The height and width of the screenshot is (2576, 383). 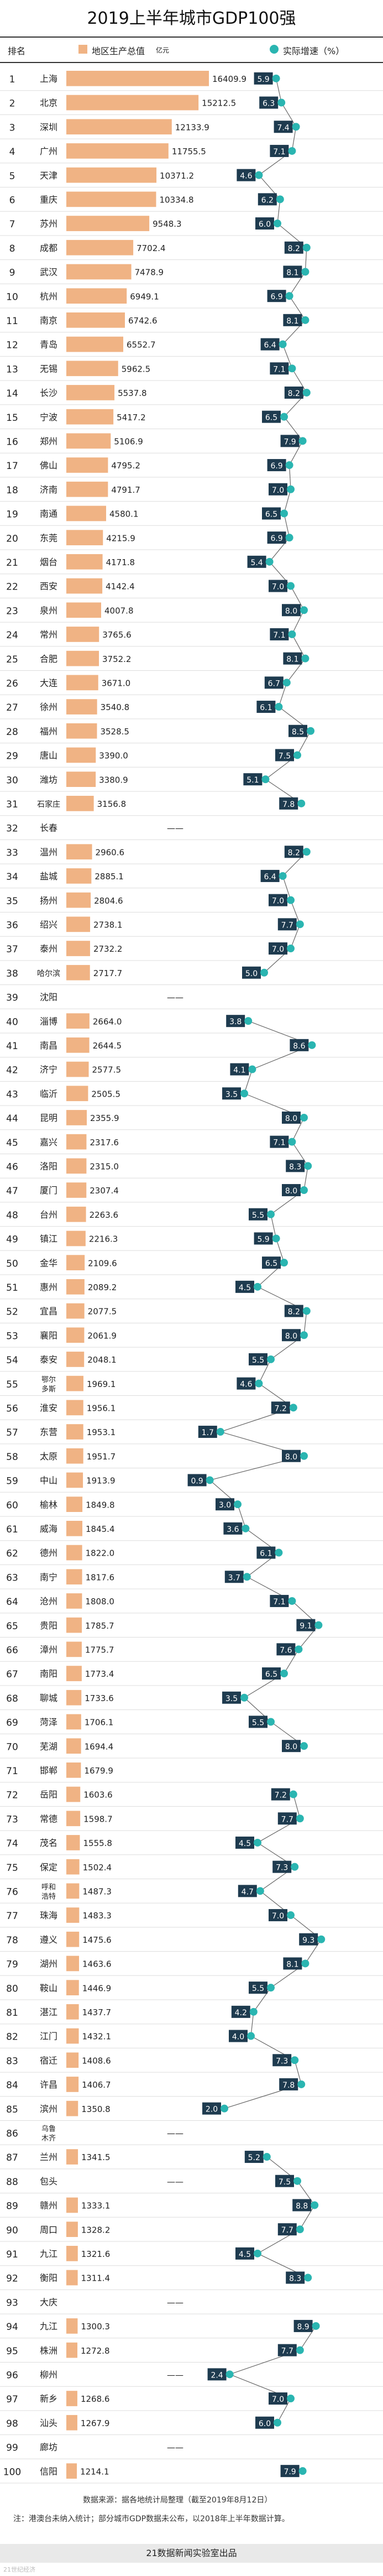 What do you see at coordinates (12, 514) in the screenshot?
I see `rank-label: 19` at bounding box center [12, 514].